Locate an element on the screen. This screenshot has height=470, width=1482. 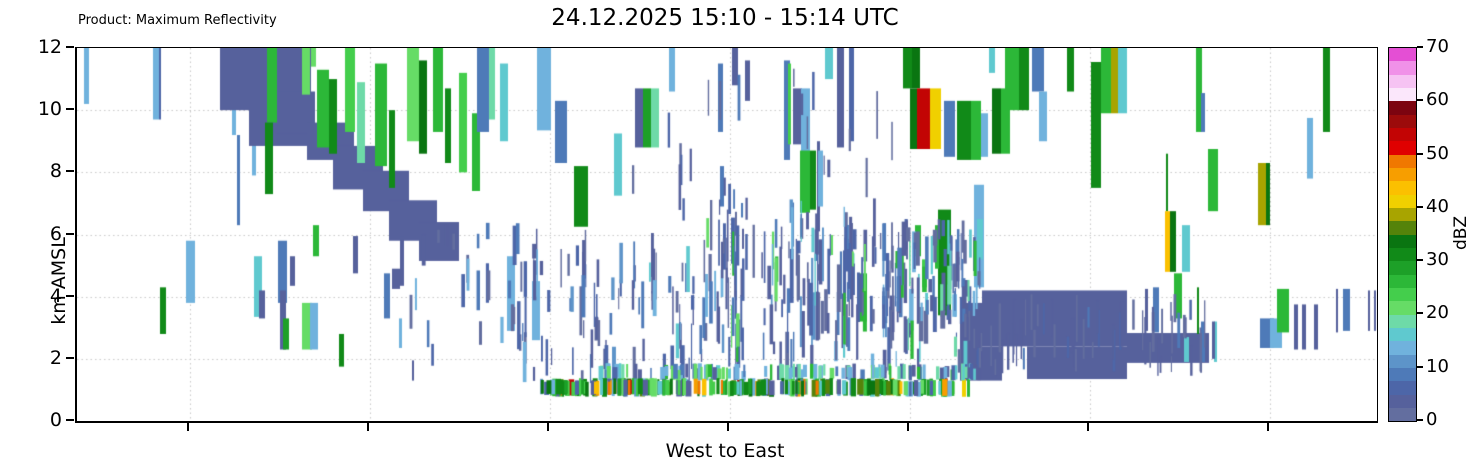
colorbar-tick-label: 60 is located at coordinates (1437, 100).